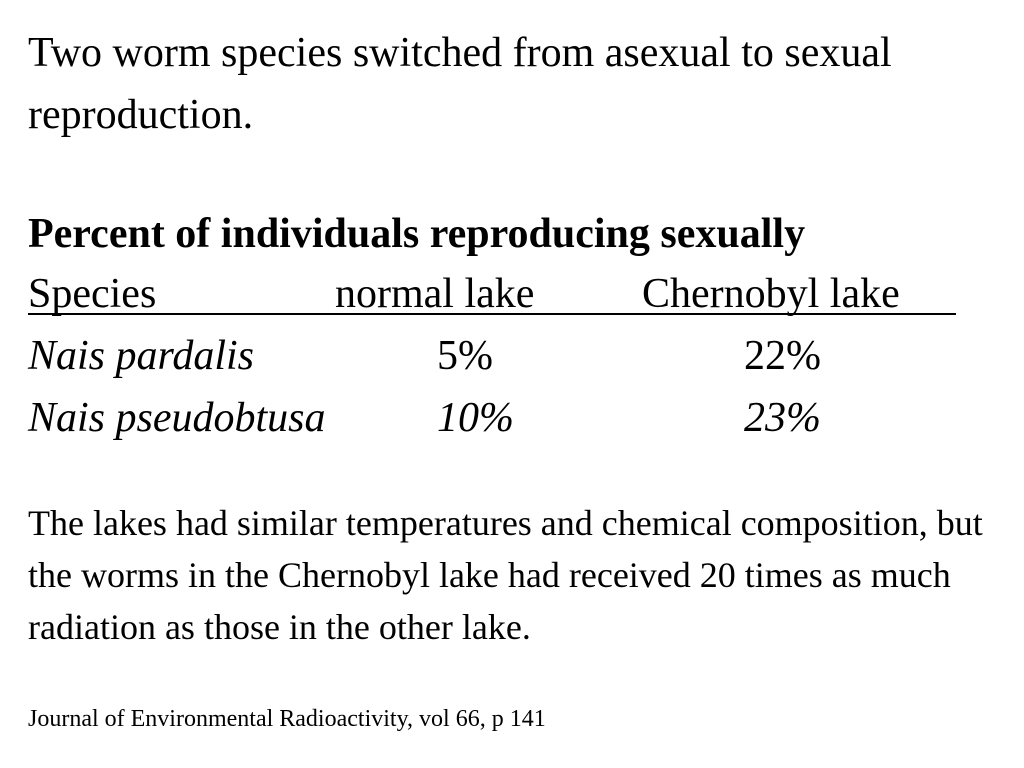 This screenshot has height=768, width=1024. I want to click on header-underline, so click(492, 314).